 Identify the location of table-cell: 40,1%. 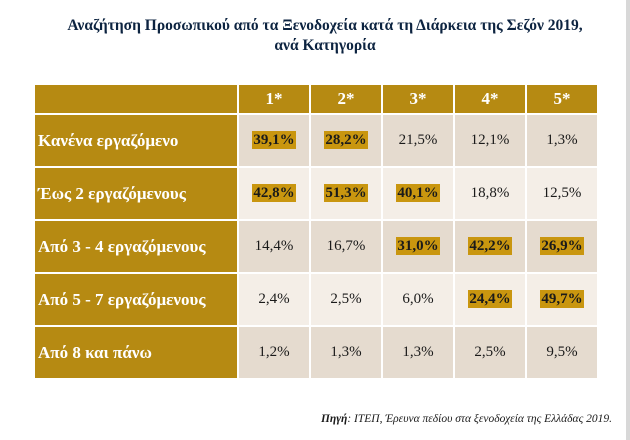
(418, 193).